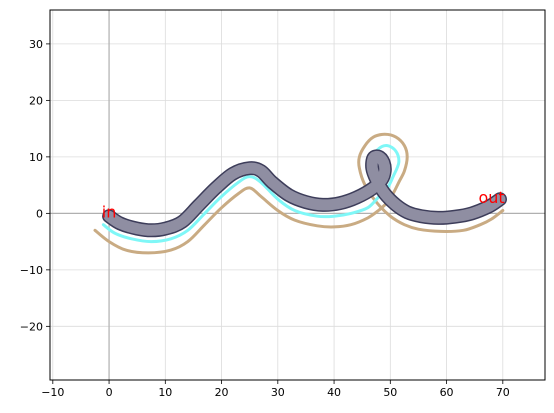 Image resolution: width=554 pixels, height=413 pixels. Describe the element at coordinates (31, 326) in the screenshot. I see `y-tick-label: −20` at that location.